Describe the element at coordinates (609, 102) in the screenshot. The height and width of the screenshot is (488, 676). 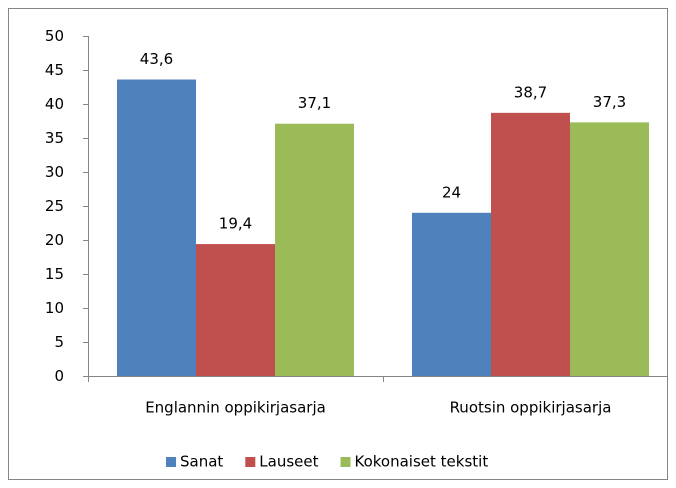
I see `data-label: 37,3` at that location.